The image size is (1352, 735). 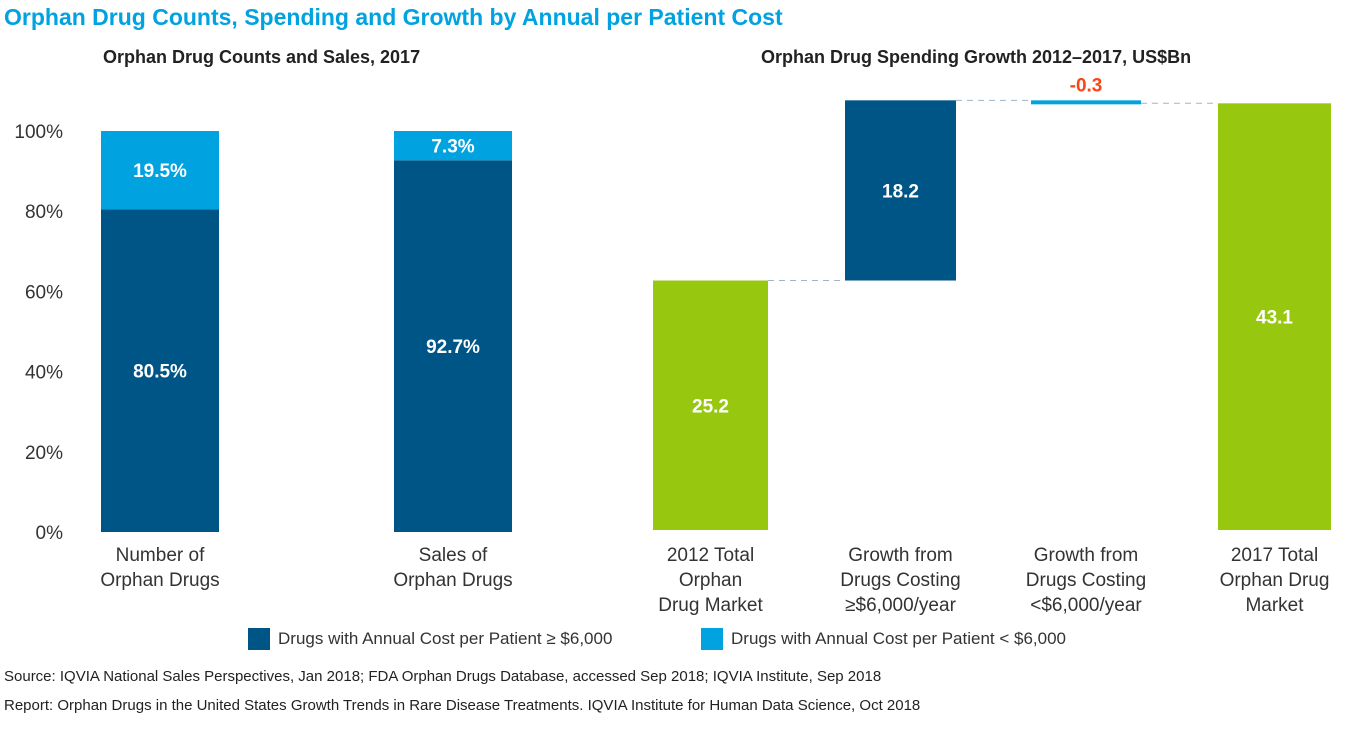 I want to click on x-tick-label: Sales of, so click(x=453, y=555).